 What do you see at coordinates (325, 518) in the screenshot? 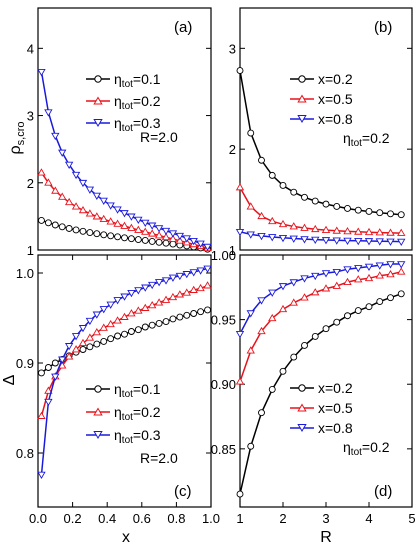
I see `panel-d-x-tick-label: 3` at bounding box center [325, 518].